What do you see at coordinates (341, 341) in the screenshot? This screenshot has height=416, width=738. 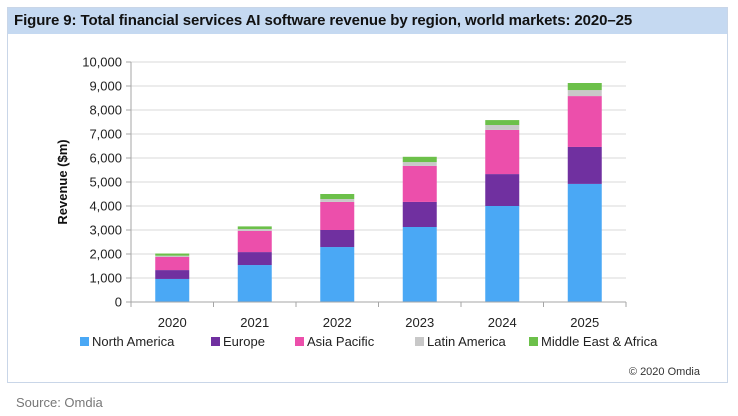 I see `legend-label: Asia Pacific` at bounding box center [341, 341].